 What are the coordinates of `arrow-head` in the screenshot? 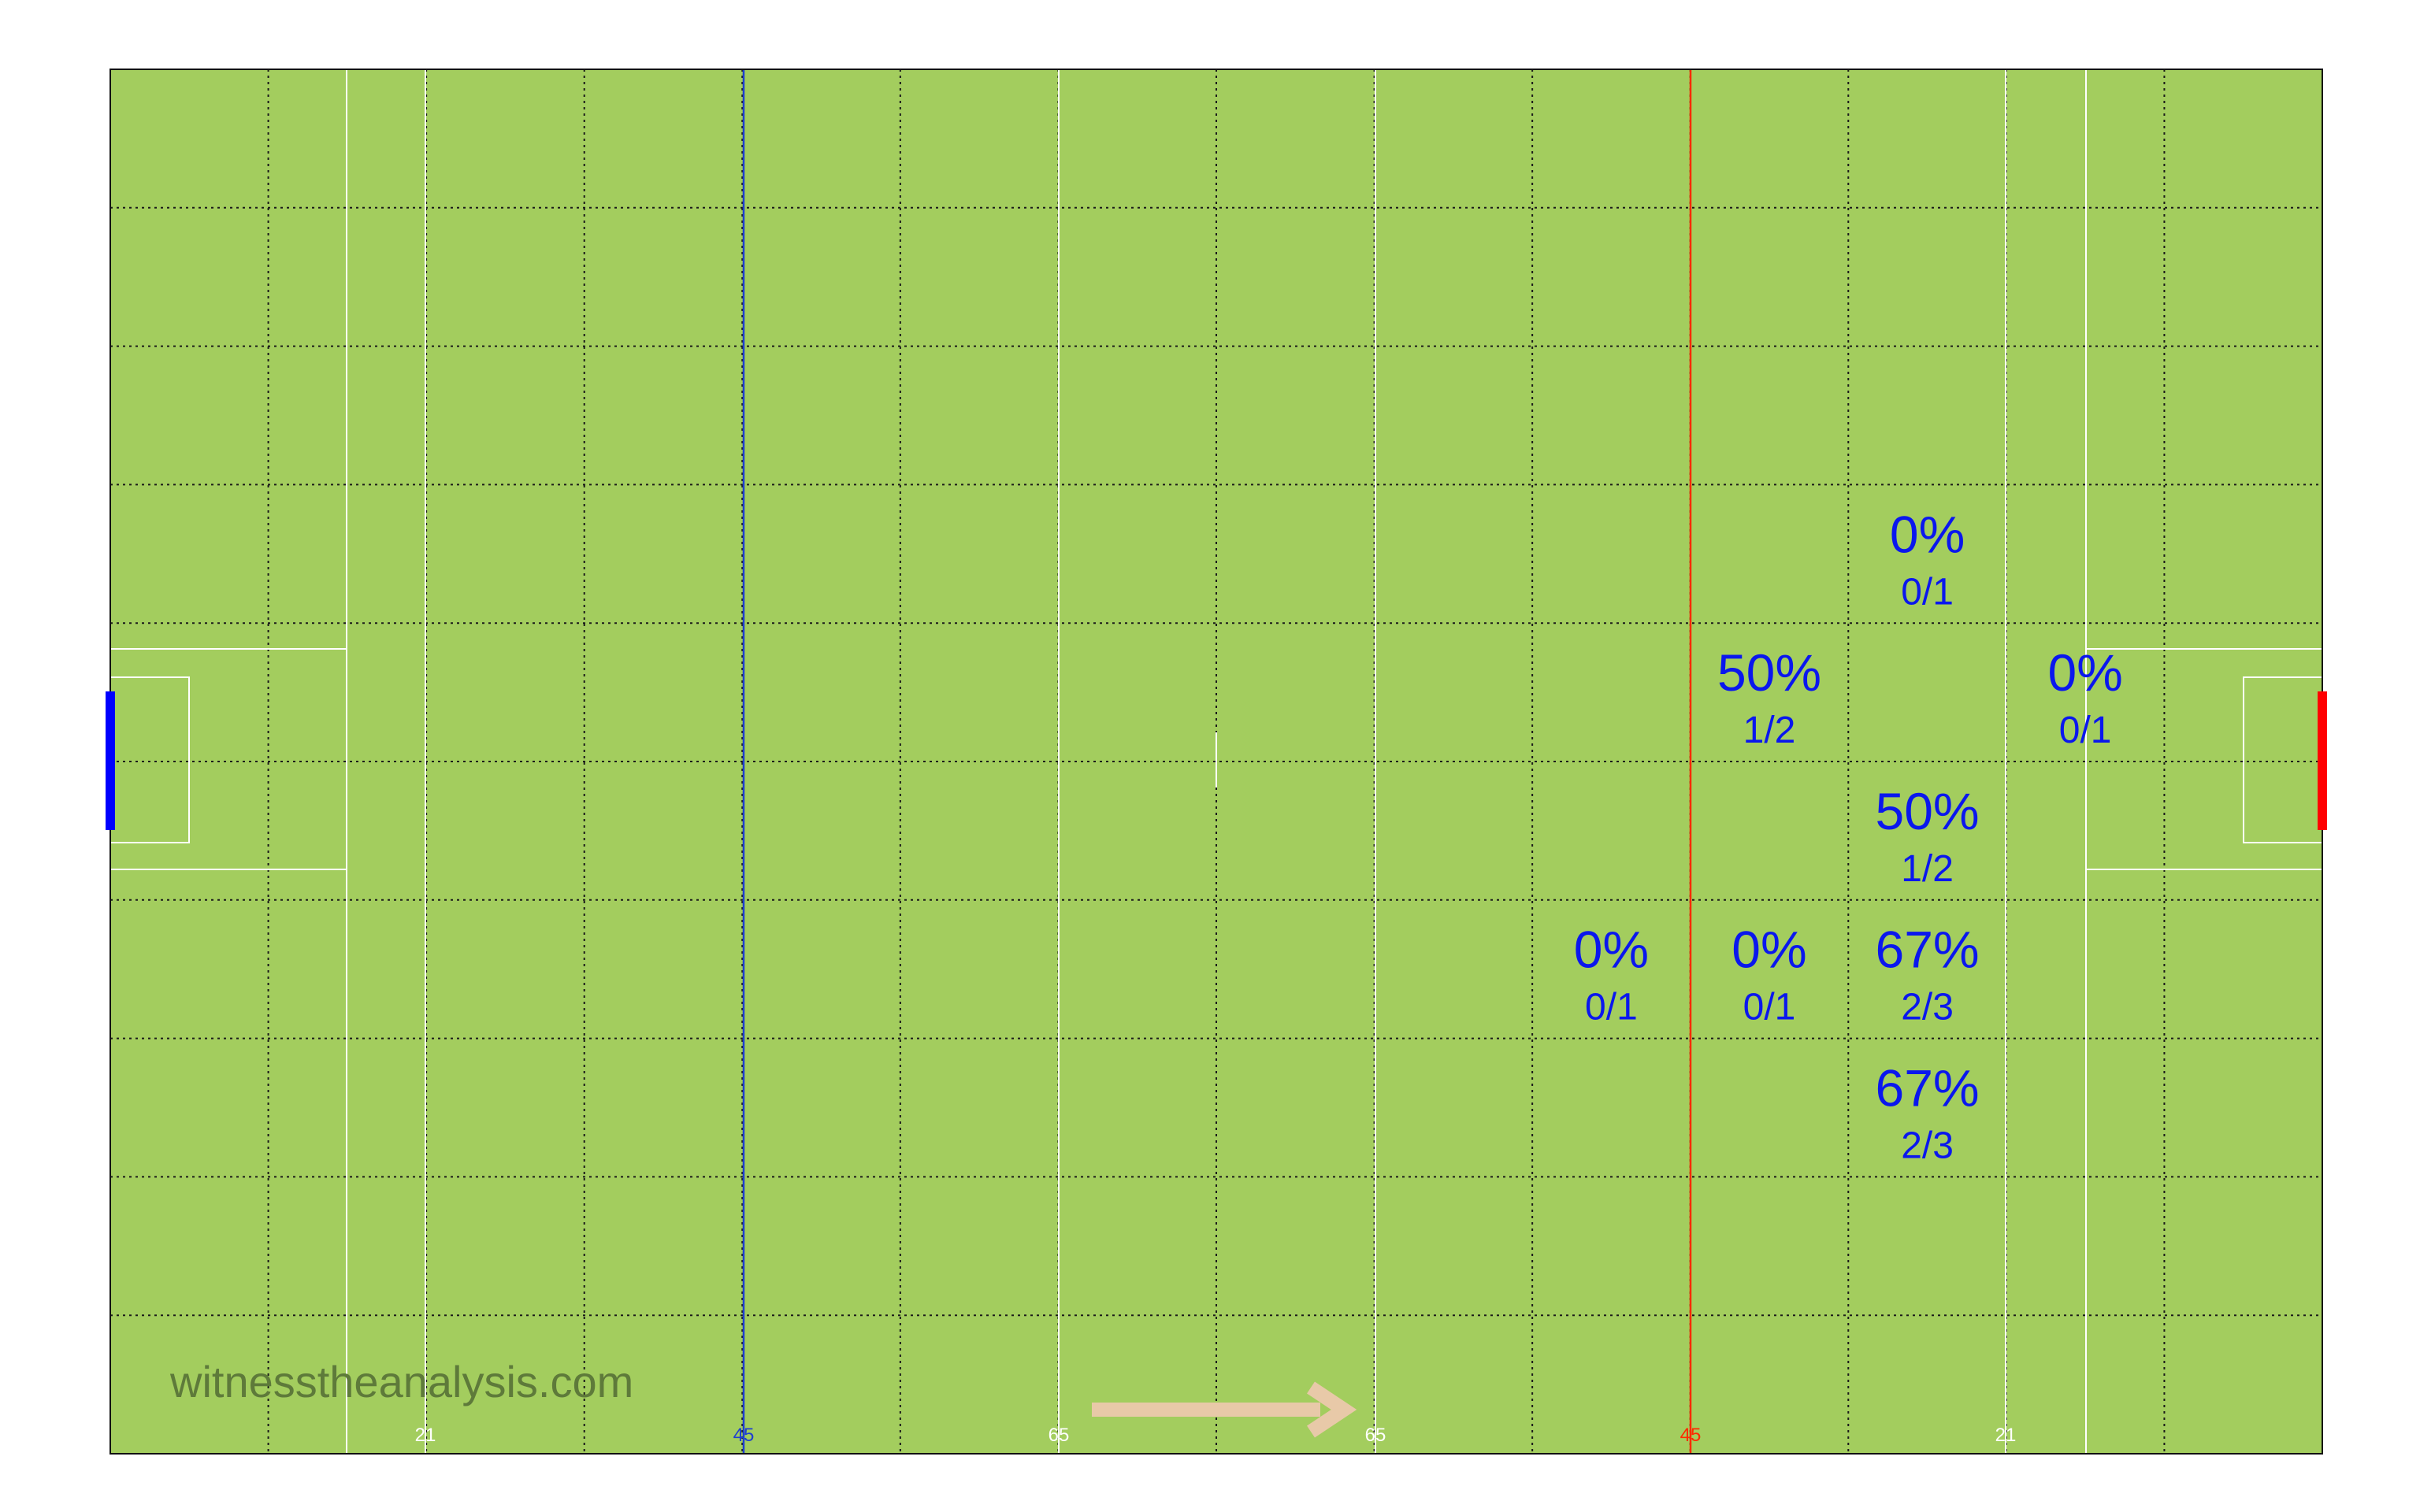 It's located at (1332, 1409).